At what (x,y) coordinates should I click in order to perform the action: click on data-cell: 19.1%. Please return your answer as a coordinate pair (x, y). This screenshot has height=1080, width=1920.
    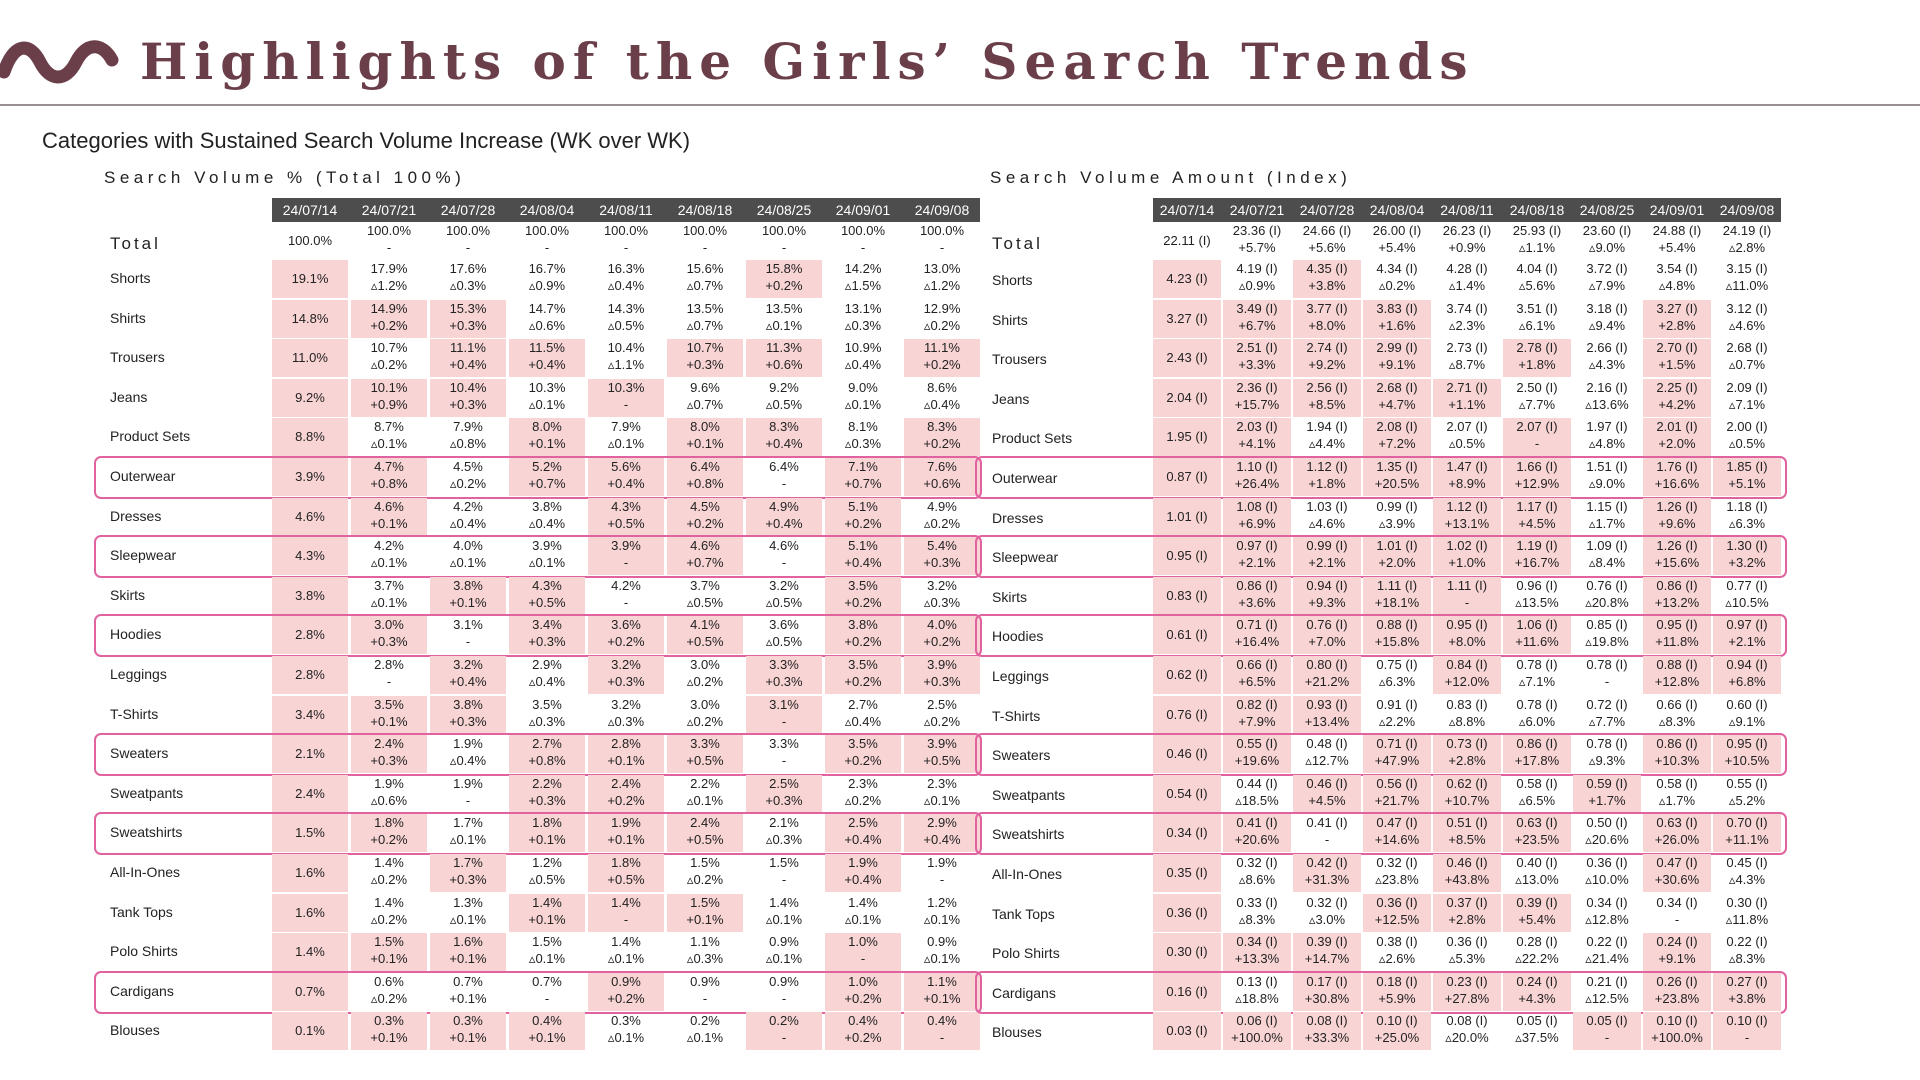
    Looking at the image, I should click on (310, 279).